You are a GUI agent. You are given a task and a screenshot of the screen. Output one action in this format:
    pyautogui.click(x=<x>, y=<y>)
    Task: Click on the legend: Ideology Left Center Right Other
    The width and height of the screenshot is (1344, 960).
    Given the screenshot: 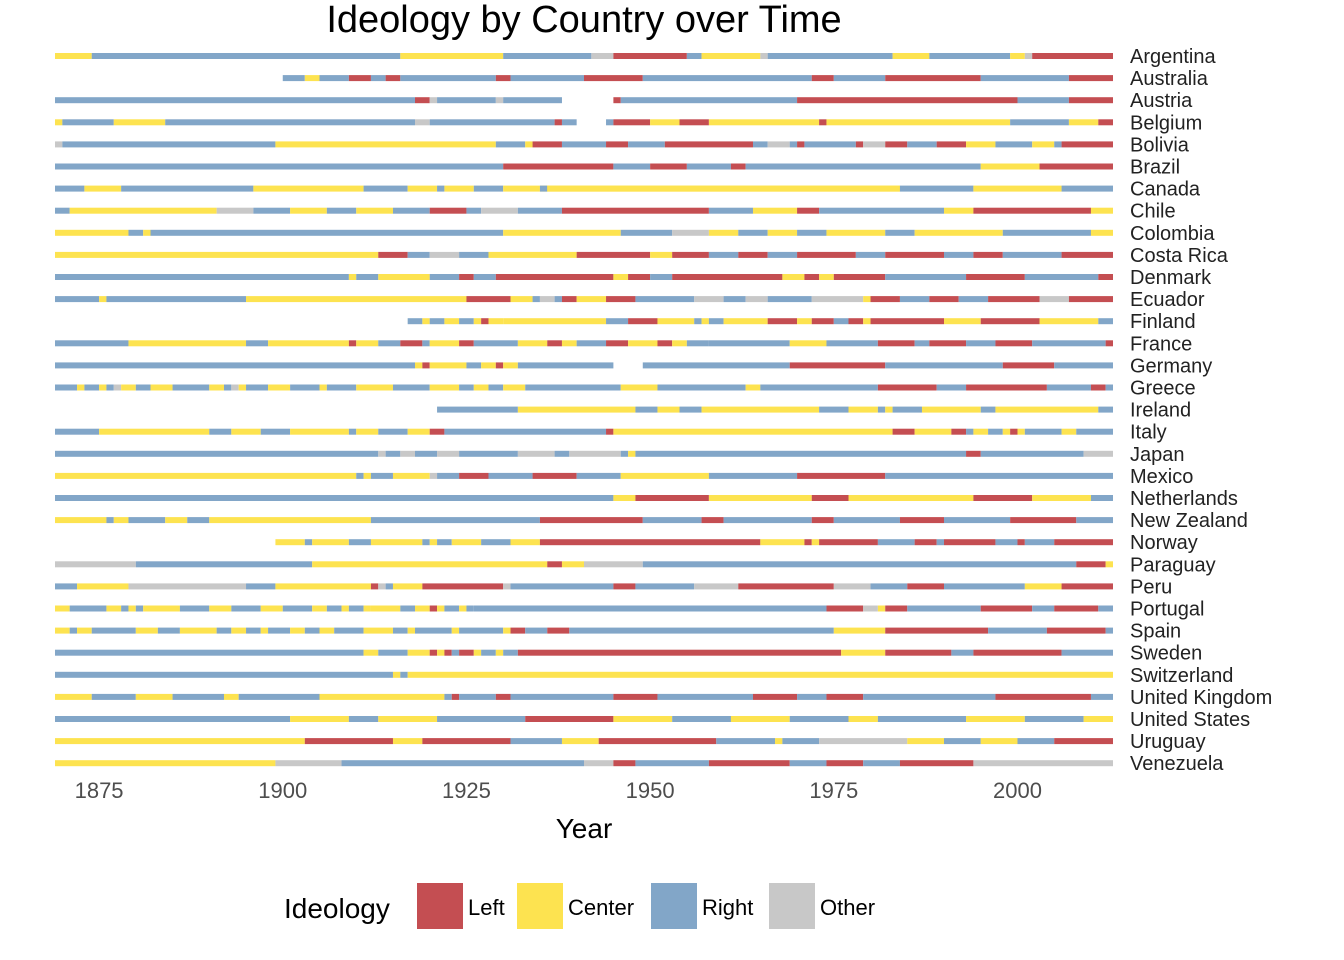 What is the action you would take?
    pyautogui.click(x=579, y=906)
    